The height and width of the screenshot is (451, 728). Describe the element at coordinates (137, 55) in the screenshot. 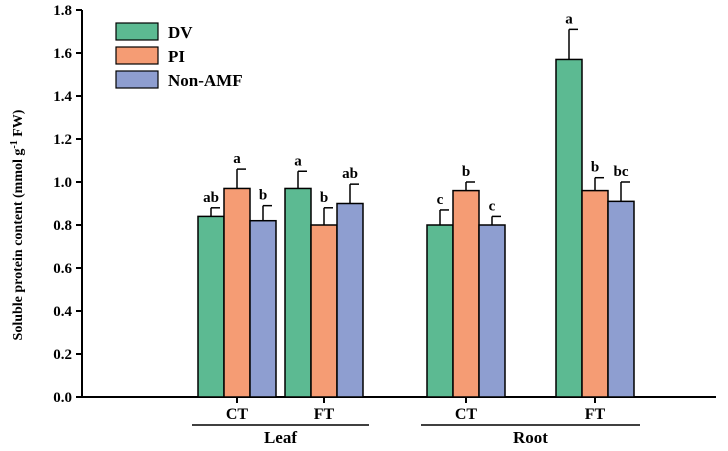

I see `legend-swatch-pi` at that location.